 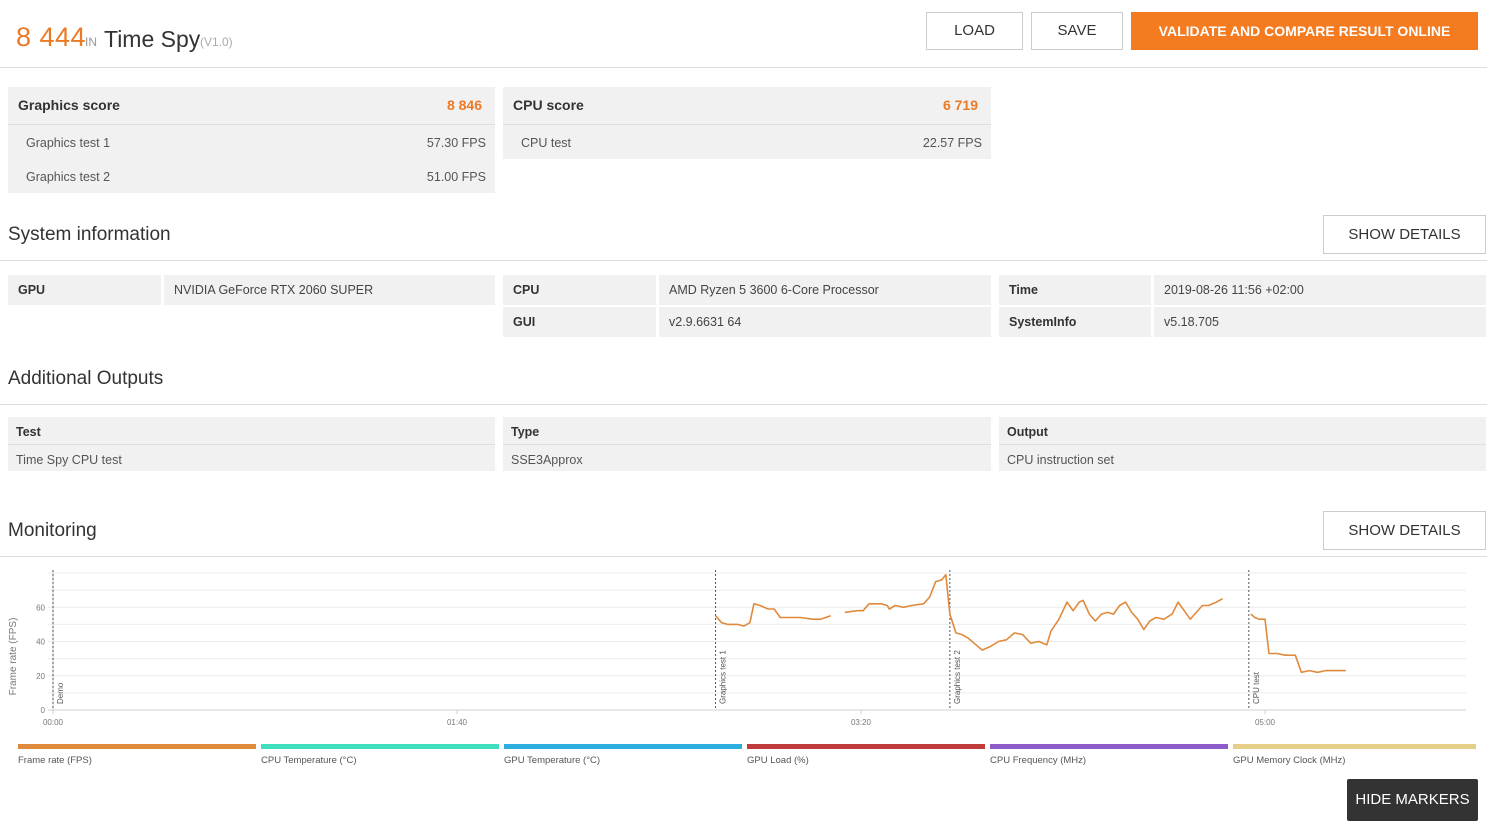 I want to click on legend-item: CPU Temperature (°C), so click(x=380, y=759).